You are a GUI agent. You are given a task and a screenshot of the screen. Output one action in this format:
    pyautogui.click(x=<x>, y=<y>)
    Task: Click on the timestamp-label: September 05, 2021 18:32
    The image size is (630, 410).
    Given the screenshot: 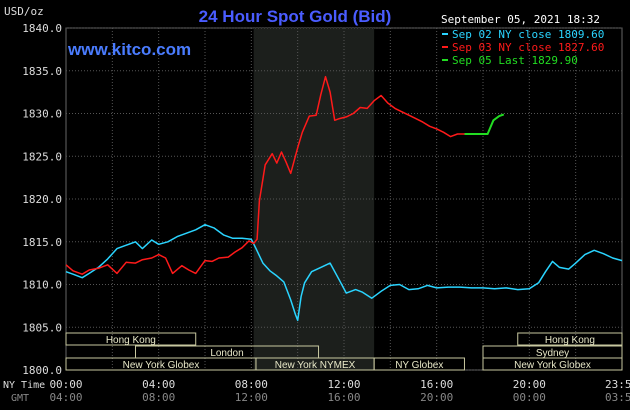 What is the action you would take?
    pyautogui.click(x=520, y=19)
    